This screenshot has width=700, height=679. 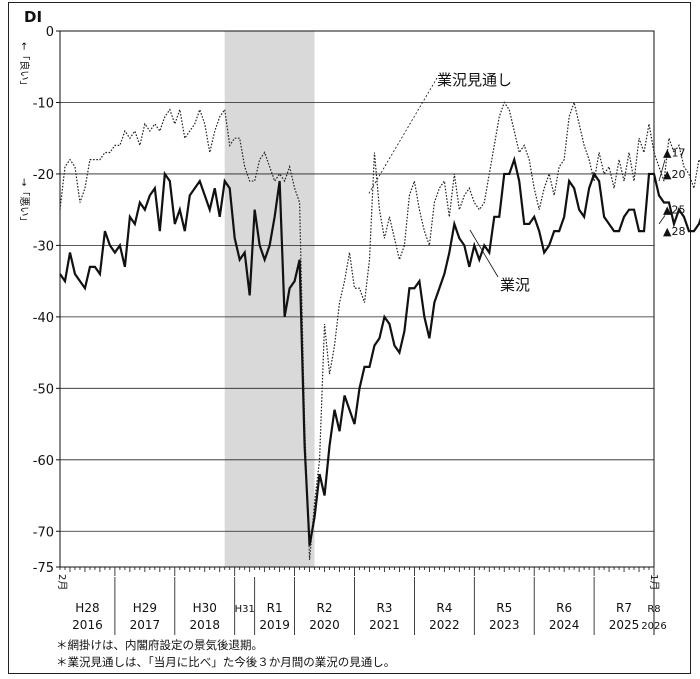 I want to click on period-year-label: 2022, so click(x=444, y=625).